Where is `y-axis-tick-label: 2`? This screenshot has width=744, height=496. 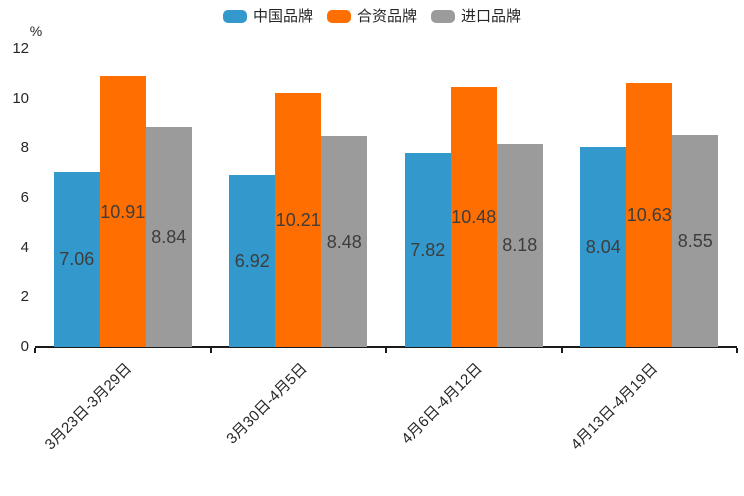
y-axis-tick-label: 2 is located at coordinates (24, 297).